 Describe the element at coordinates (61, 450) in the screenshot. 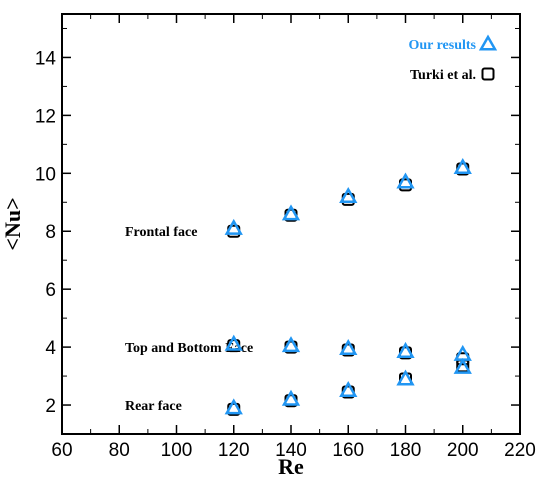

I see `x-tick-label: 60` at that location.